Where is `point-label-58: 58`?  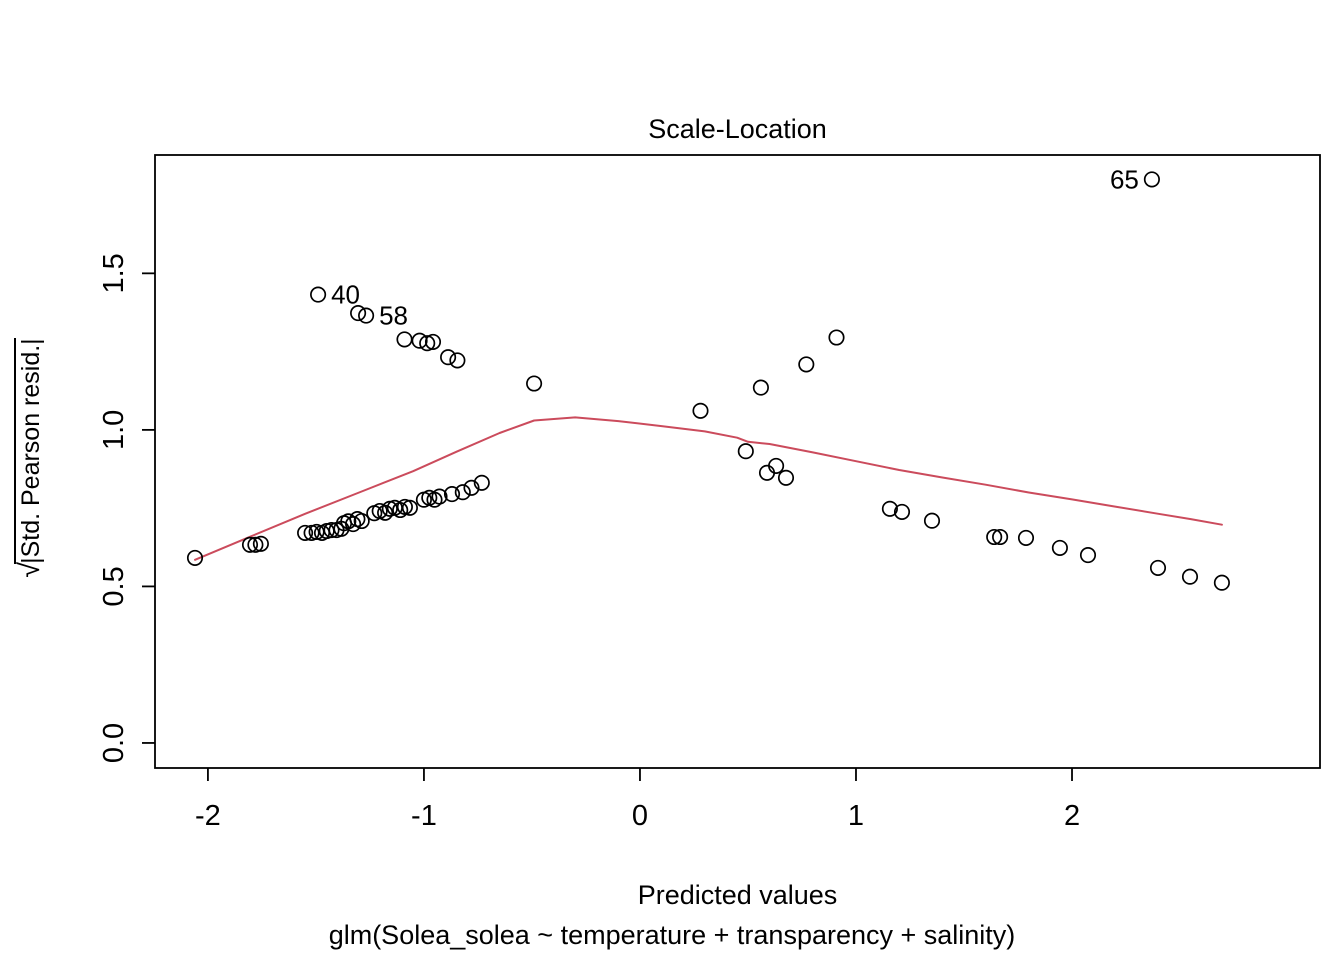
point-label-58: 58 is located at coordinates (393, 316).